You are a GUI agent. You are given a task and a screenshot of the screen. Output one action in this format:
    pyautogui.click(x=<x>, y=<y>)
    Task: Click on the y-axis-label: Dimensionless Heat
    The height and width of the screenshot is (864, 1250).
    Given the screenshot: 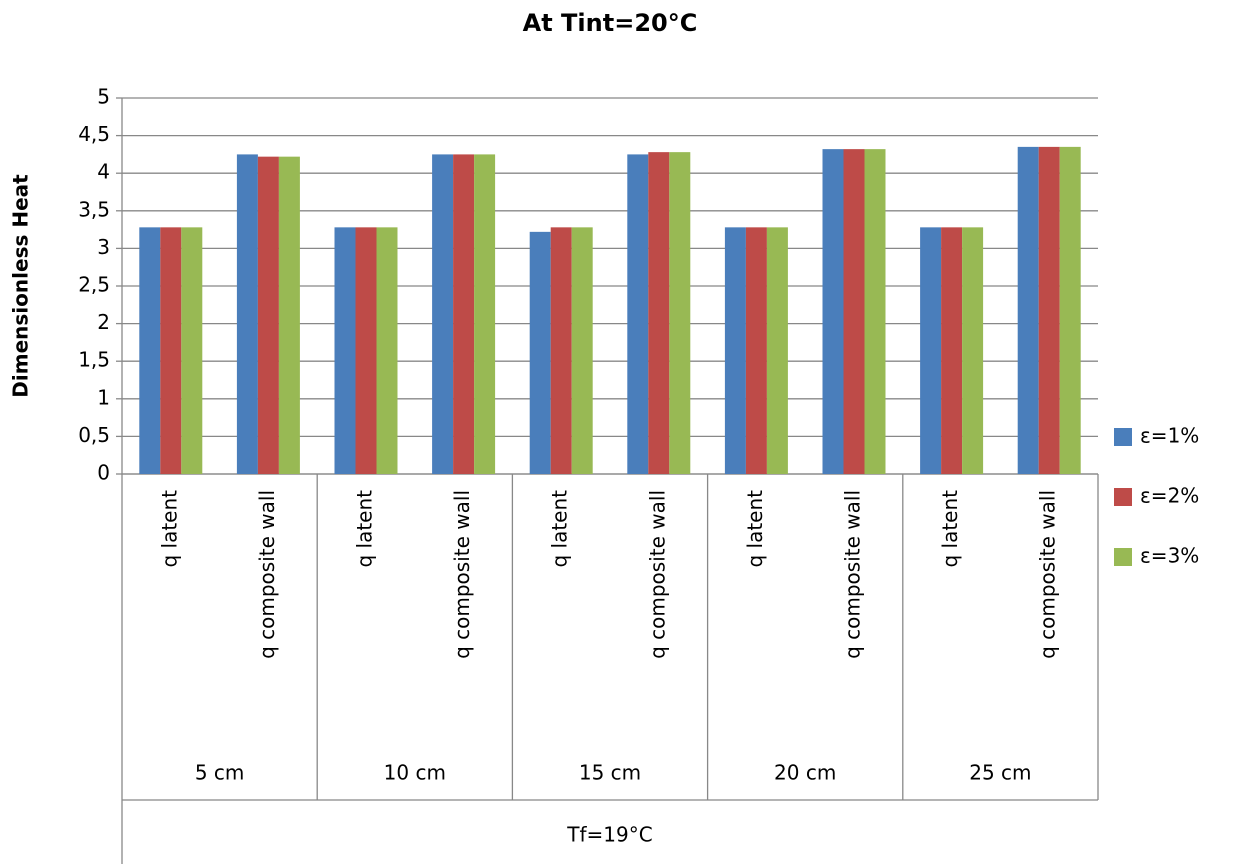 What is the action you would take?
    pyautogui.click(x=21, y=286)
    